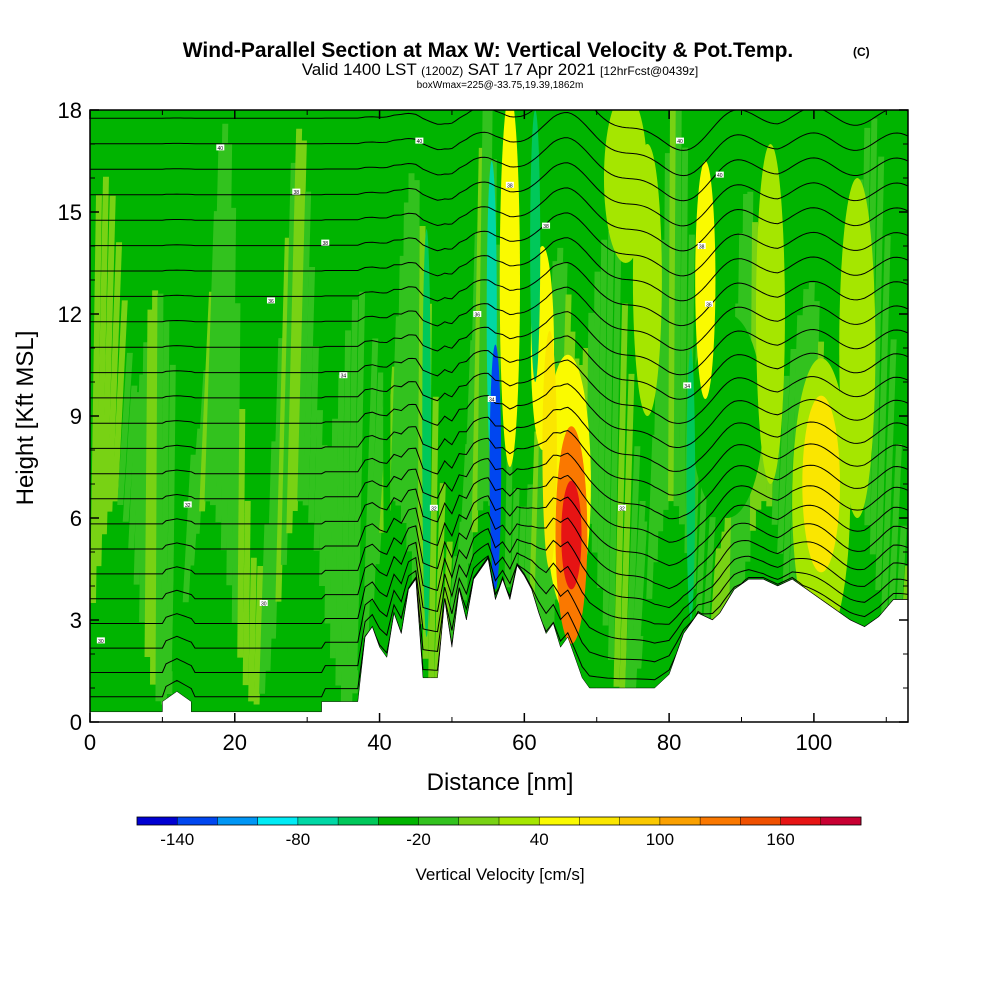  What do you see at coordinates (780, 839) in the screenshot?
I see `colorbar-tick-label: 160` at bounding box center [780, 839].